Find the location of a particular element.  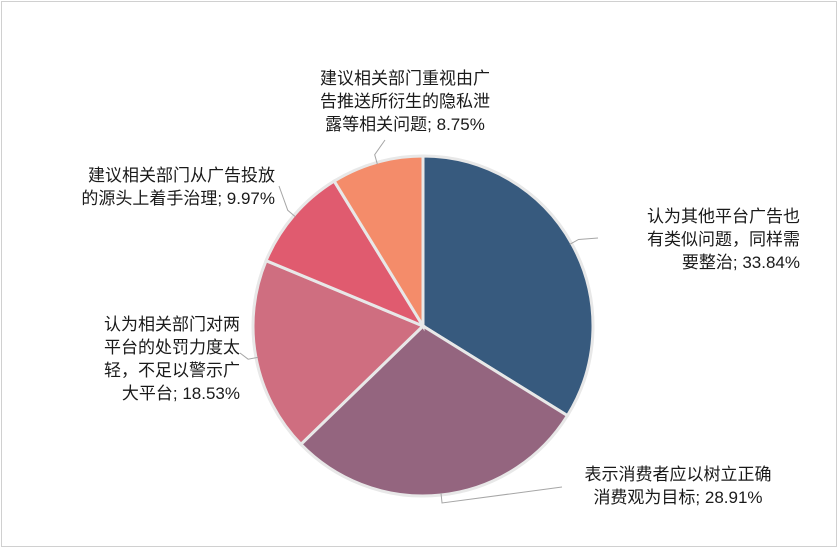

slice-label-source-governance: 建议相关部门从广告投放 的源头上着手治理; 9.97% is located at coordinates (178, 187).